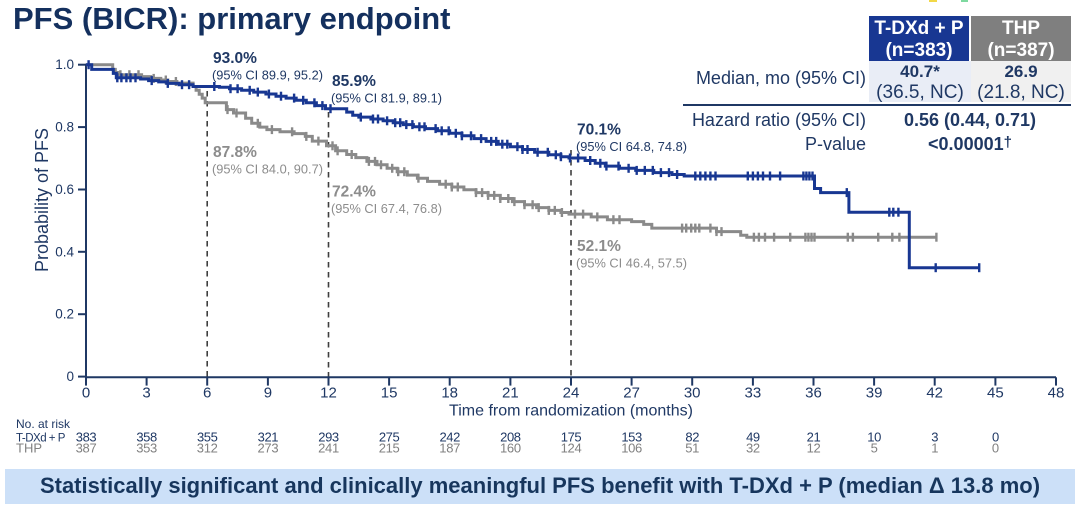 The height and width of the screenshot is (516, 1080). What do you see at coordinates (449, 447) in the screenshot?
I see `svg-text: 187` at bounding box center [449, 447].